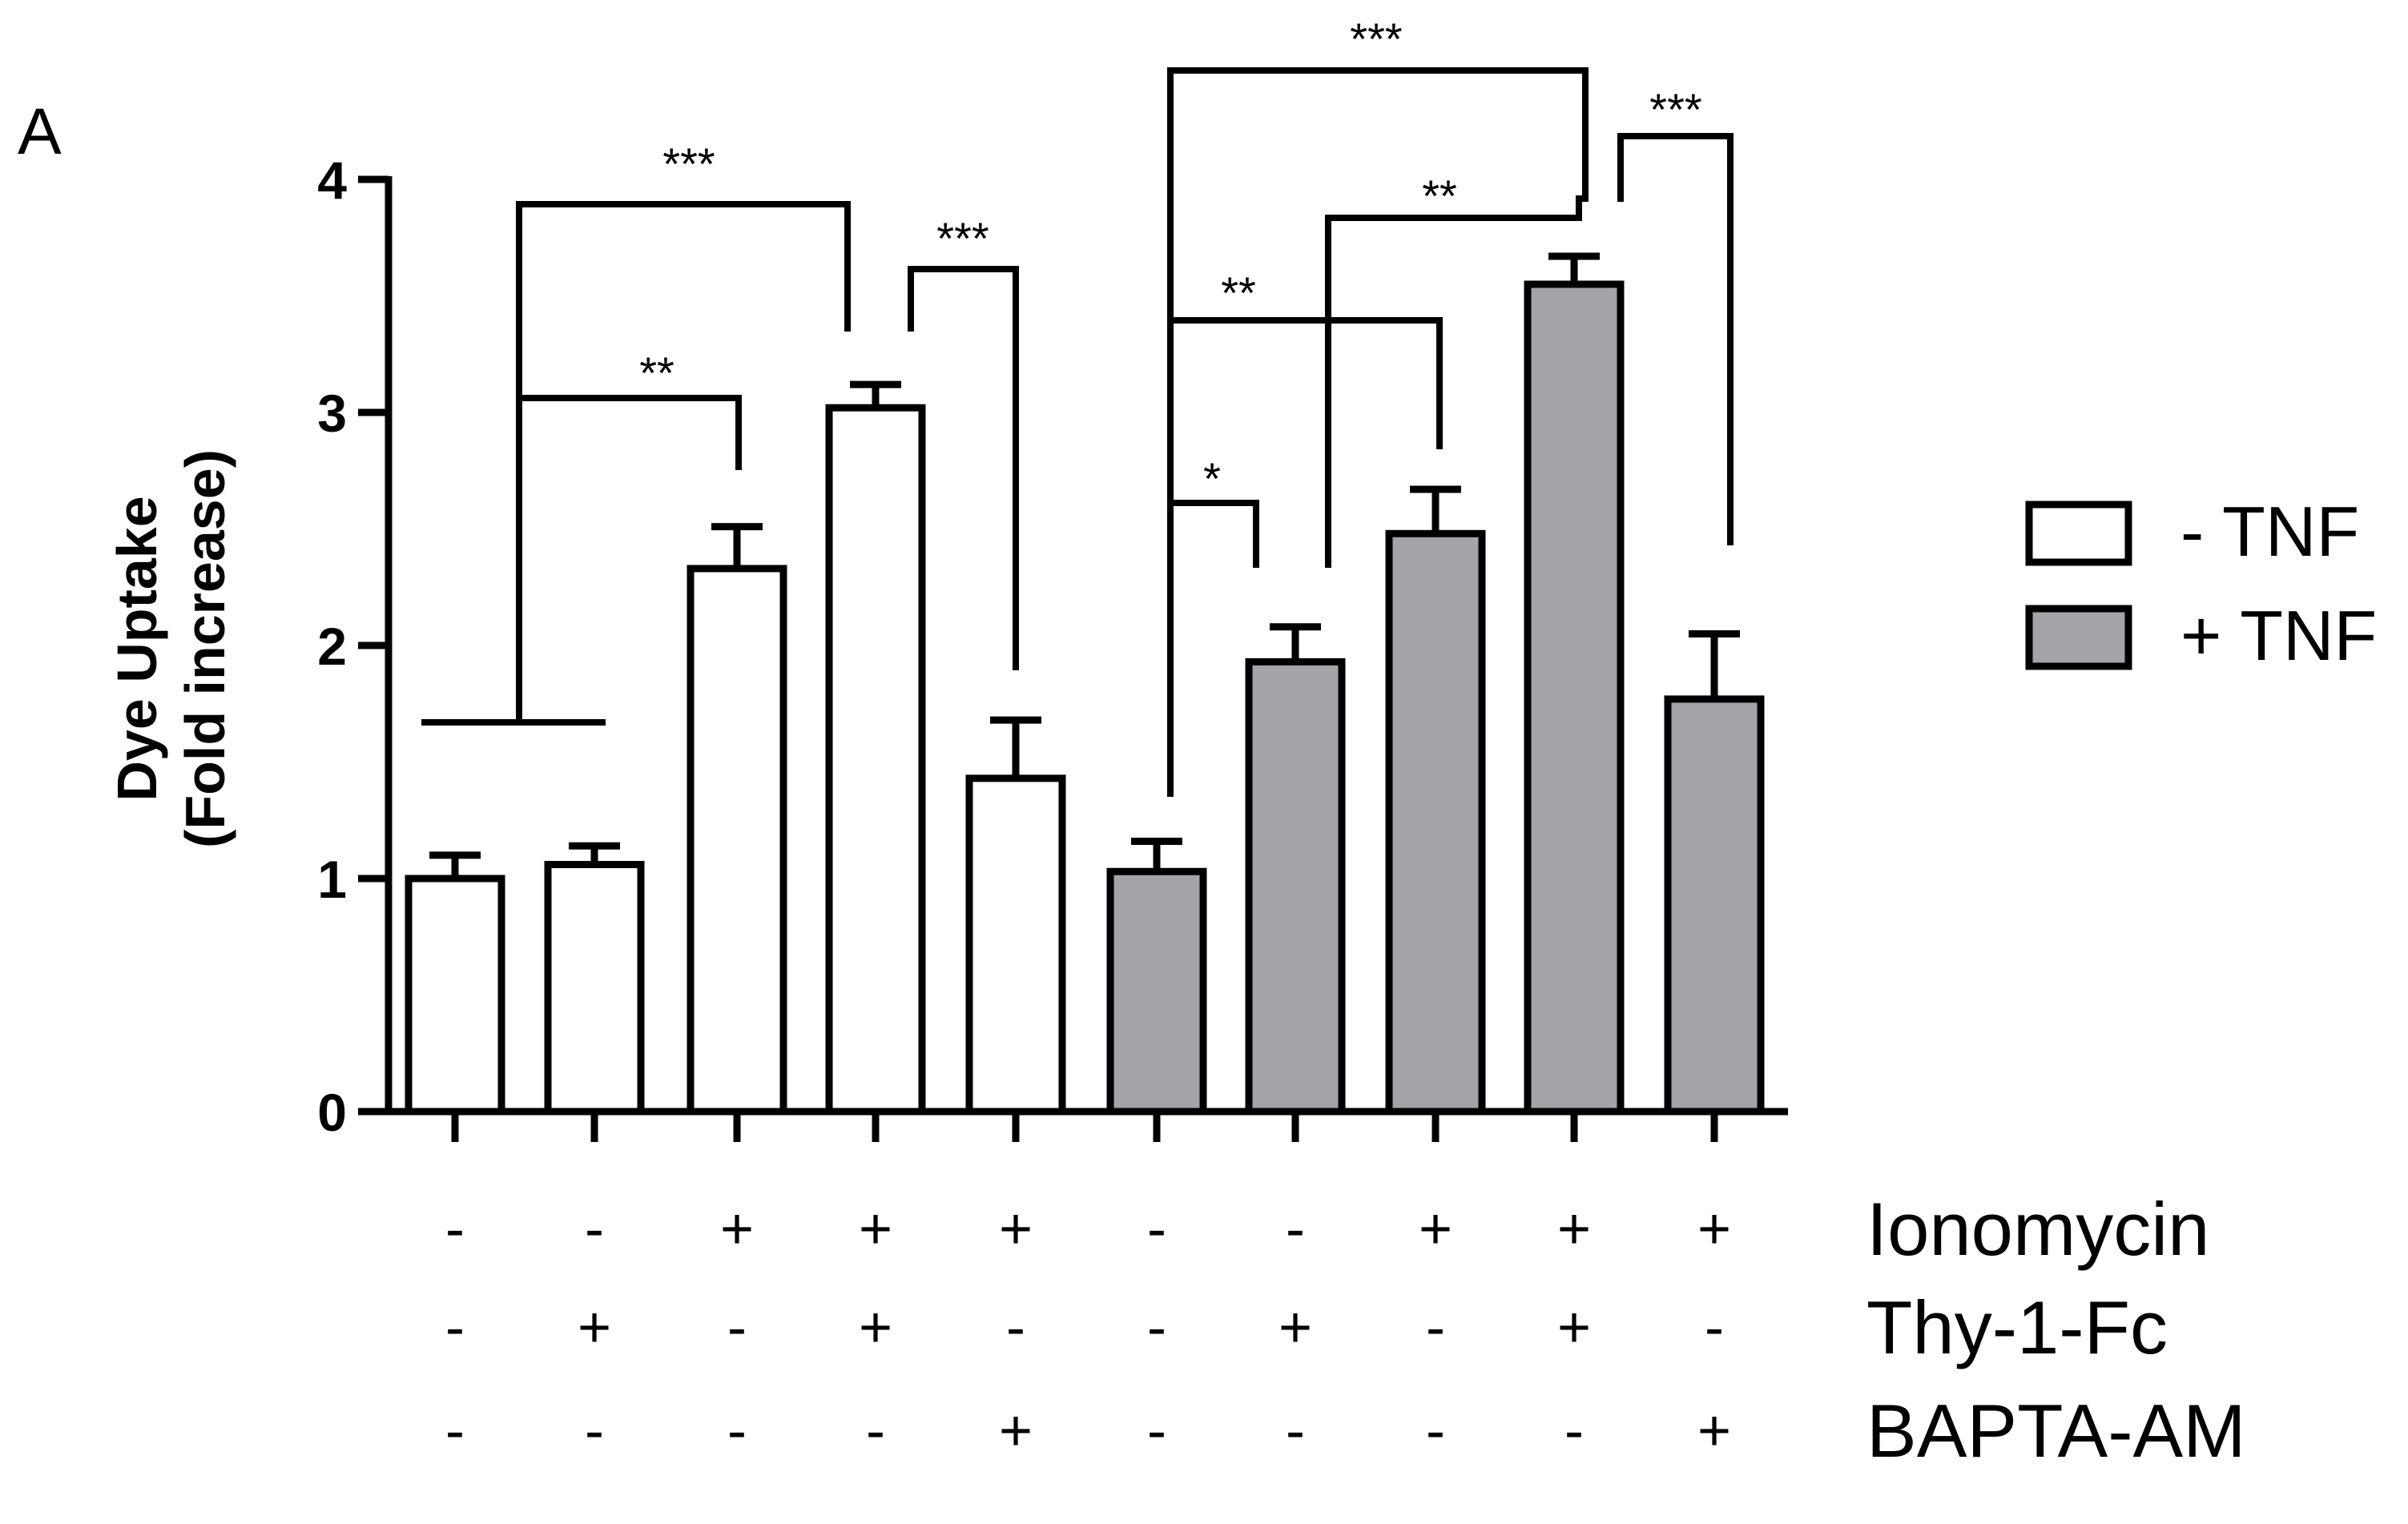 This screenshot has height=1524, width=2408. I want to click on legend-label: - TNF, so click(2269, 531).